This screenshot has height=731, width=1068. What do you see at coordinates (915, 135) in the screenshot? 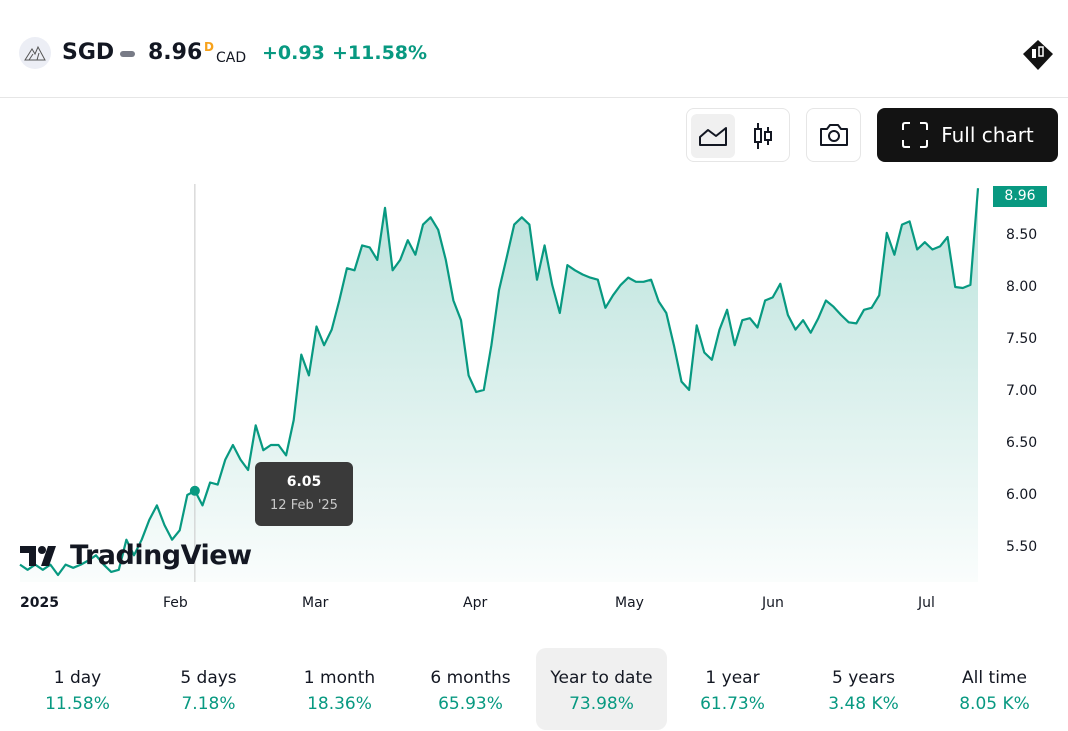
I see `fullscreen-icon` at bounding box center [915, 135].